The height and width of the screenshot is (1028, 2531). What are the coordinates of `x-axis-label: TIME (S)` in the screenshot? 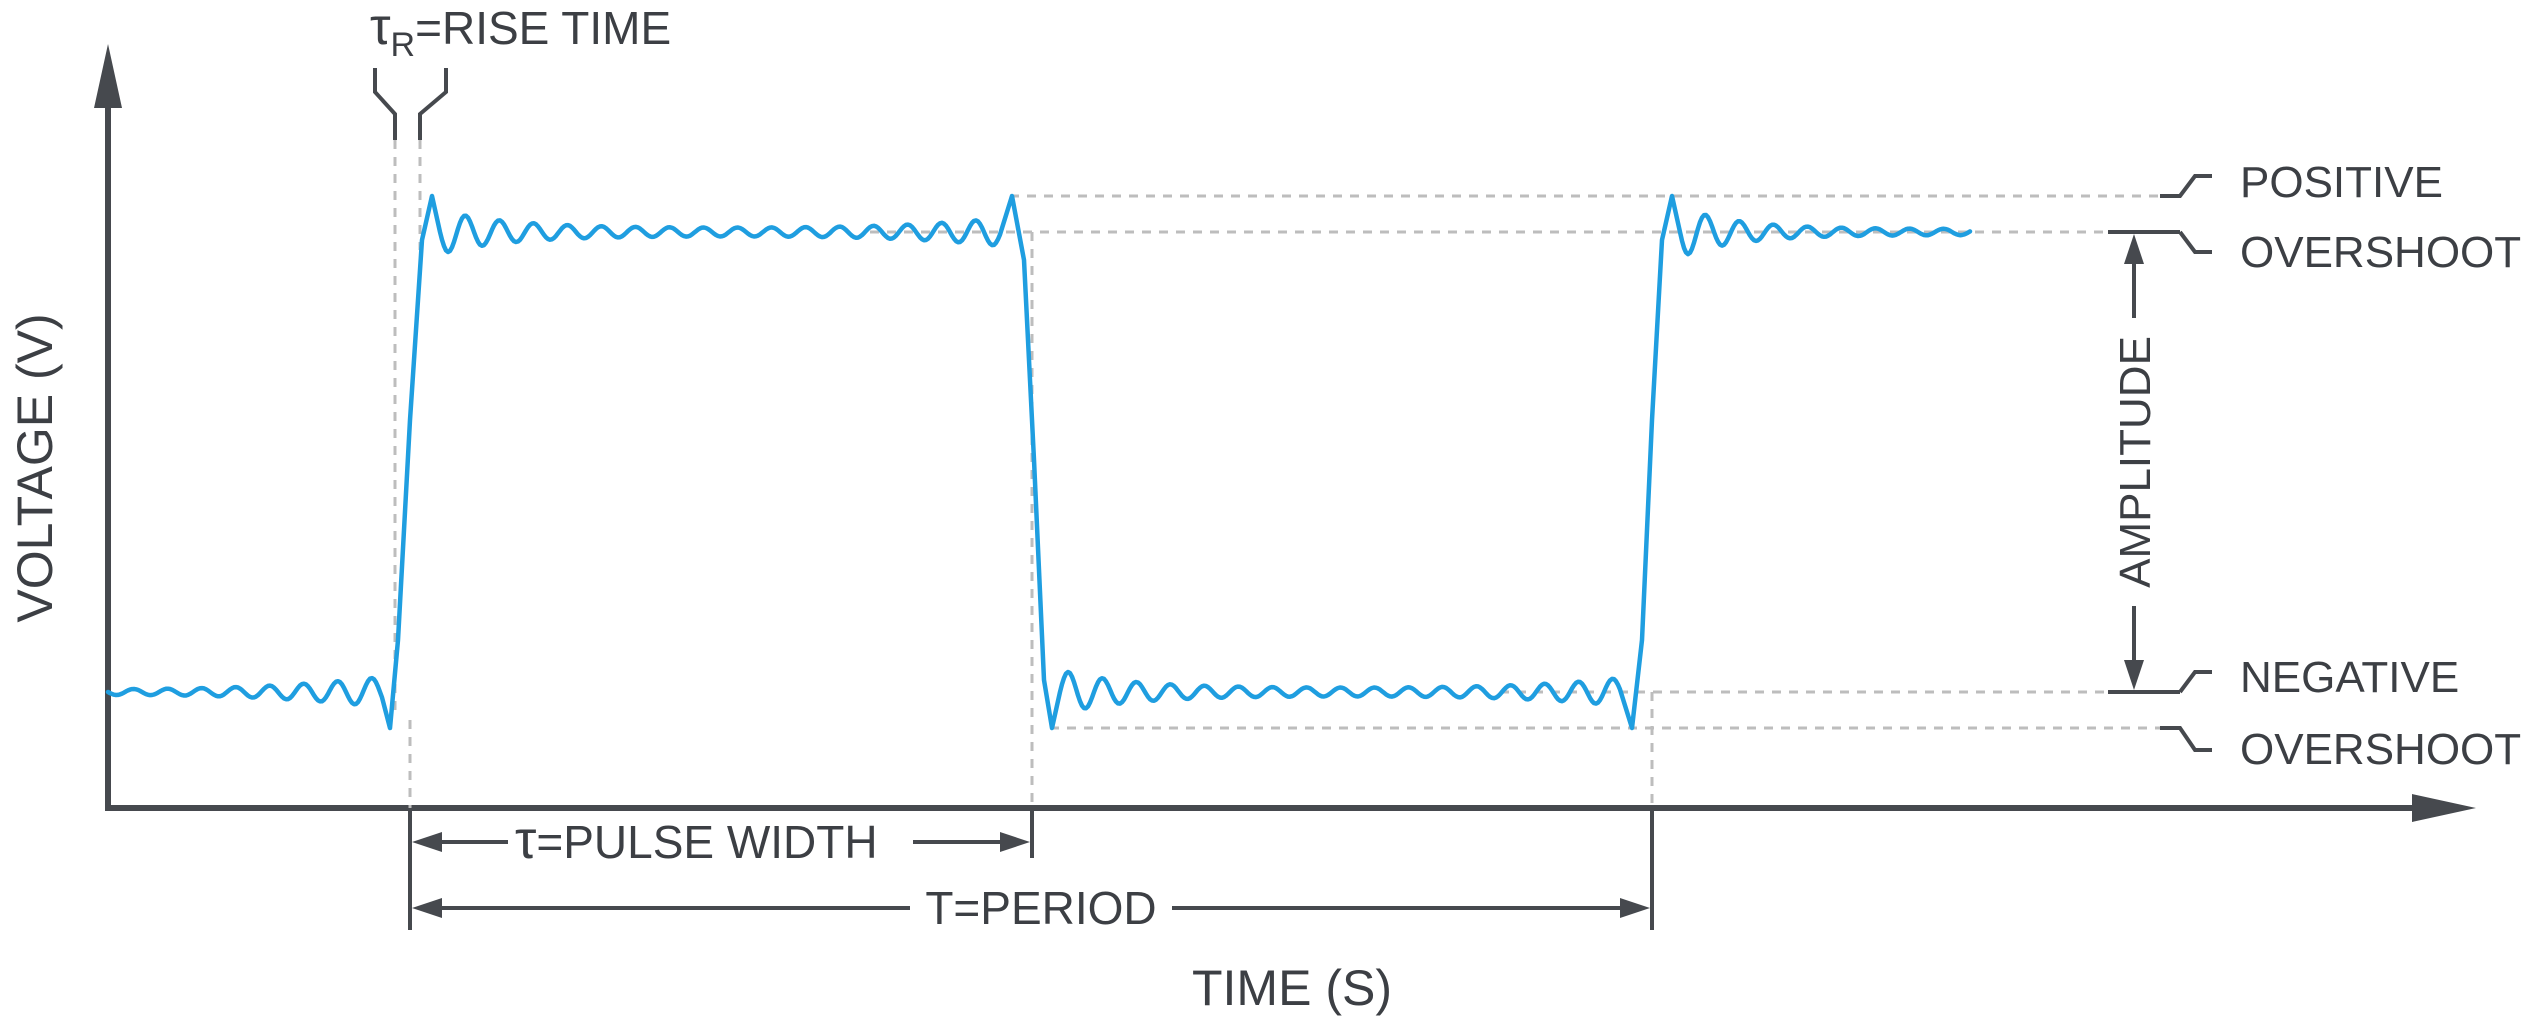 It's located at (1292, 988).